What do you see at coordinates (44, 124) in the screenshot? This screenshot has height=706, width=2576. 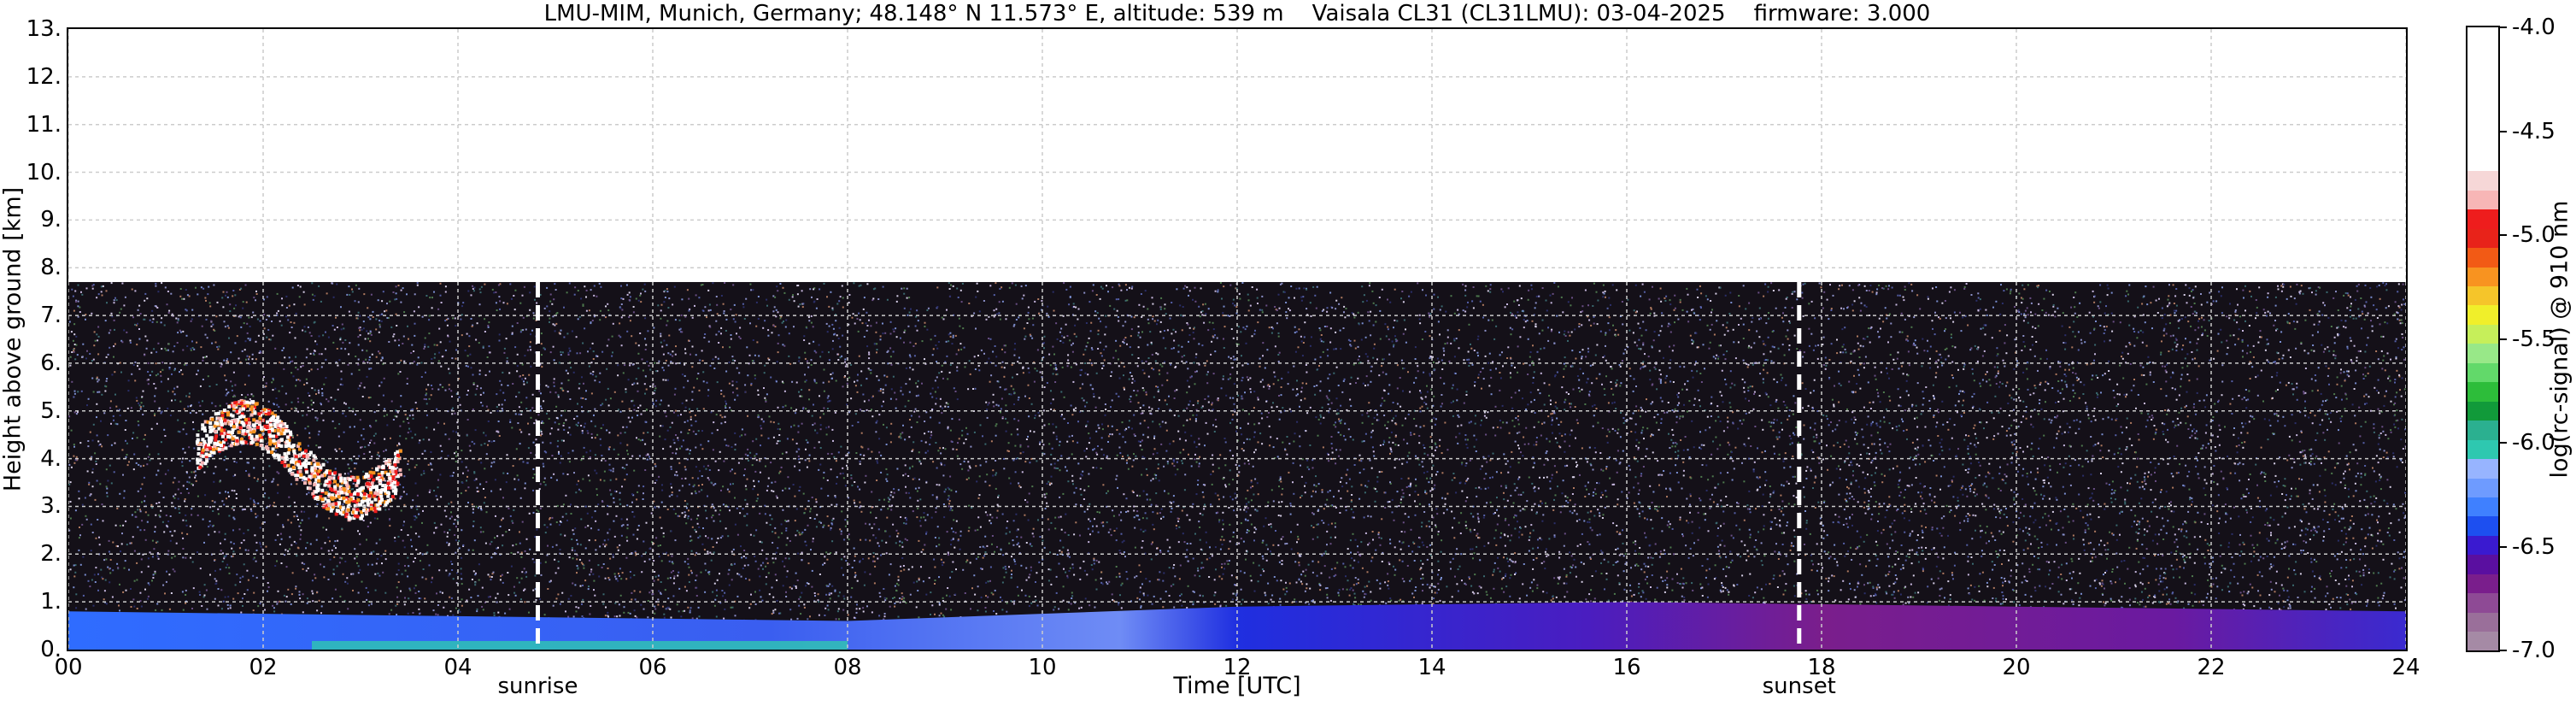 I see `y-tick-label: 11.` at bounding box center [44, 124].